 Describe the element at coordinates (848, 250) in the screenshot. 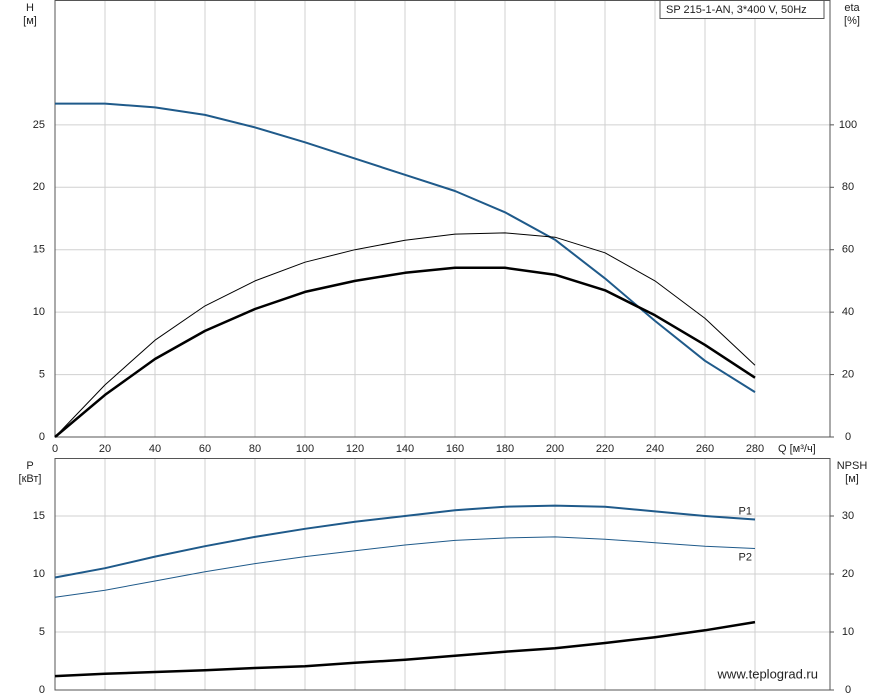

I see `y2-tick-label: 60` at that location.